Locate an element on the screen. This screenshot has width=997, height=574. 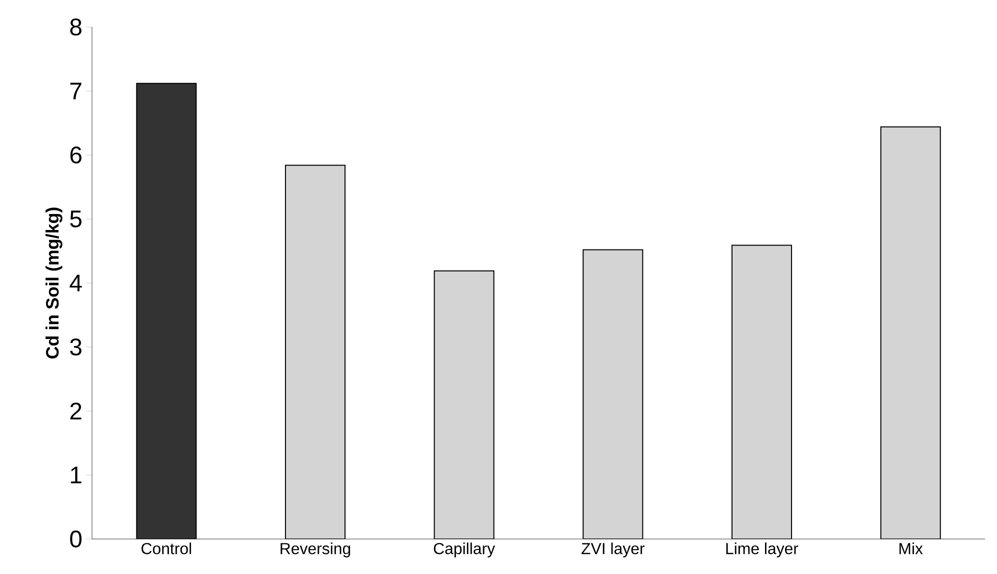
x-tick-label: Capillary is located at coordinates (465, 550).